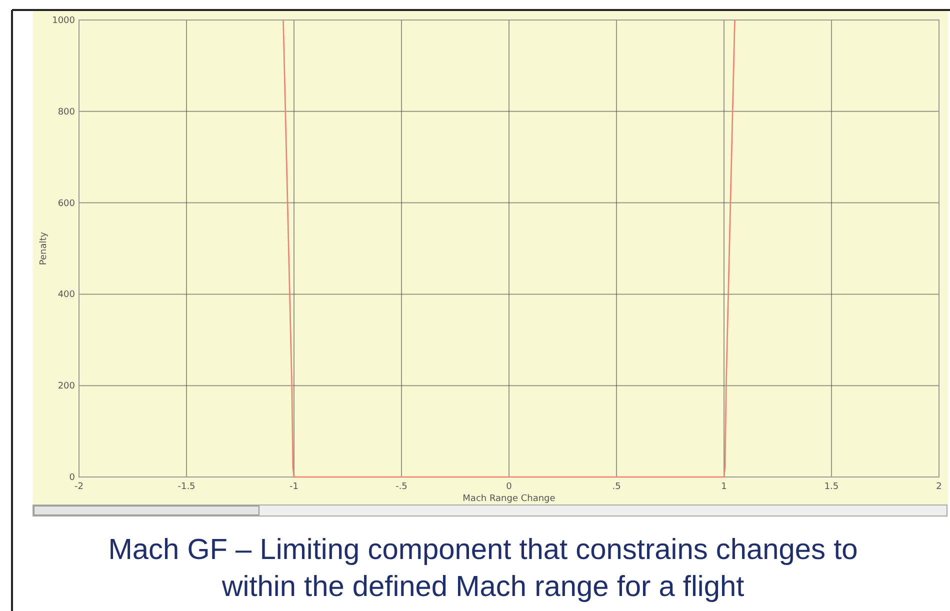  Describe the element at coordinates (79, 487) in the screenshot. I see `x-tick-label: -2` at that location.